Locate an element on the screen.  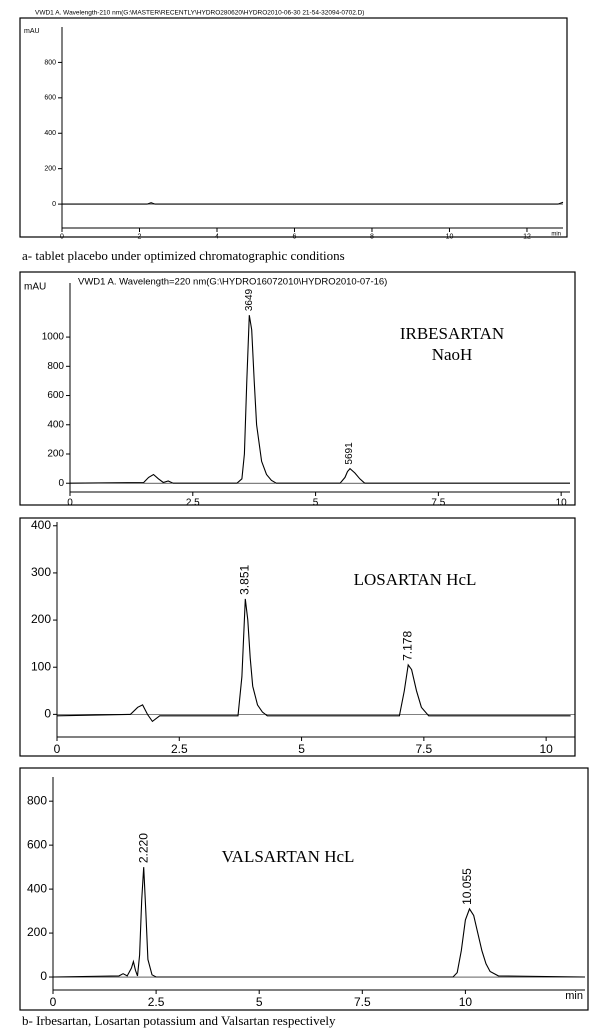
x-tick-label: 4 is located at coordinates (217, 236).